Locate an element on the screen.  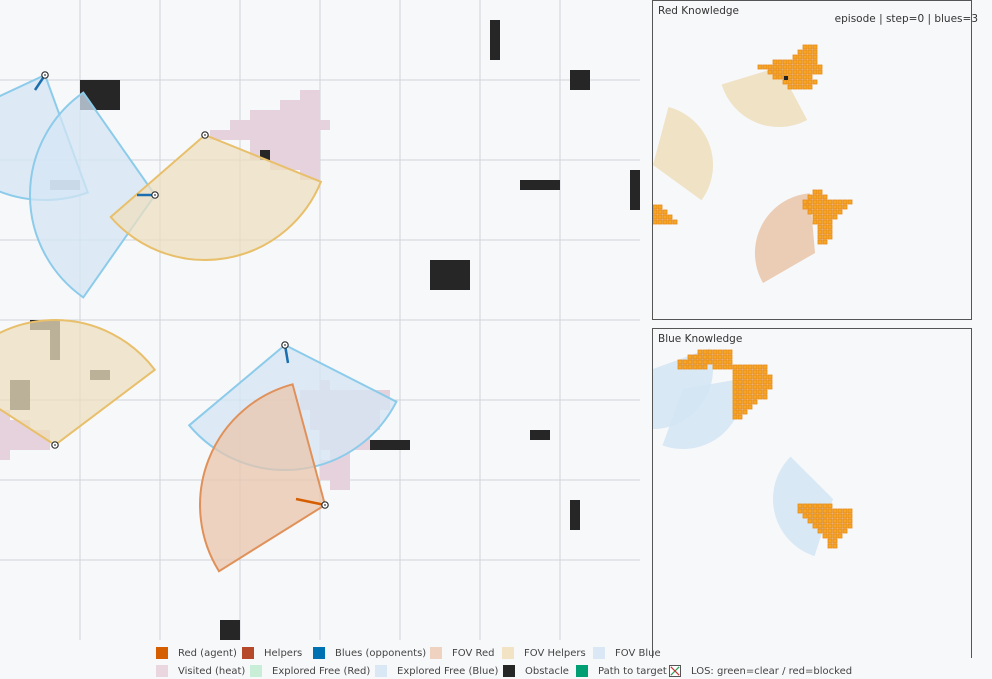
episode-status: episode | step=0 | blues=3 is located at coordinates (906, 19).